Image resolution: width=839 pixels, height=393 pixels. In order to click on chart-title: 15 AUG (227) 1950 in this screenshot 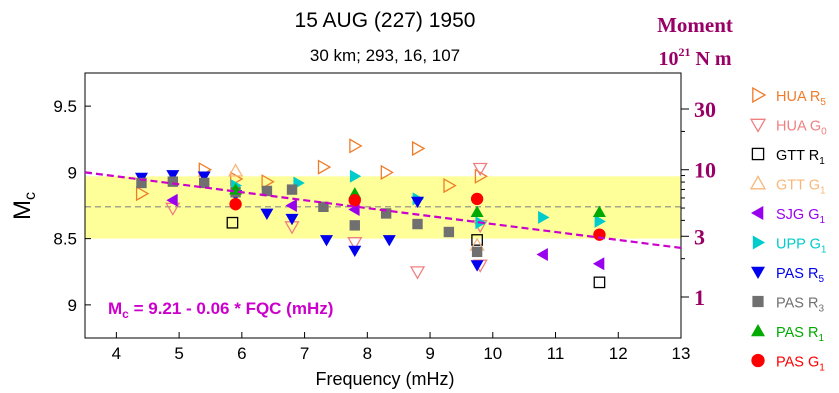, I will do `click(385, 20)`.